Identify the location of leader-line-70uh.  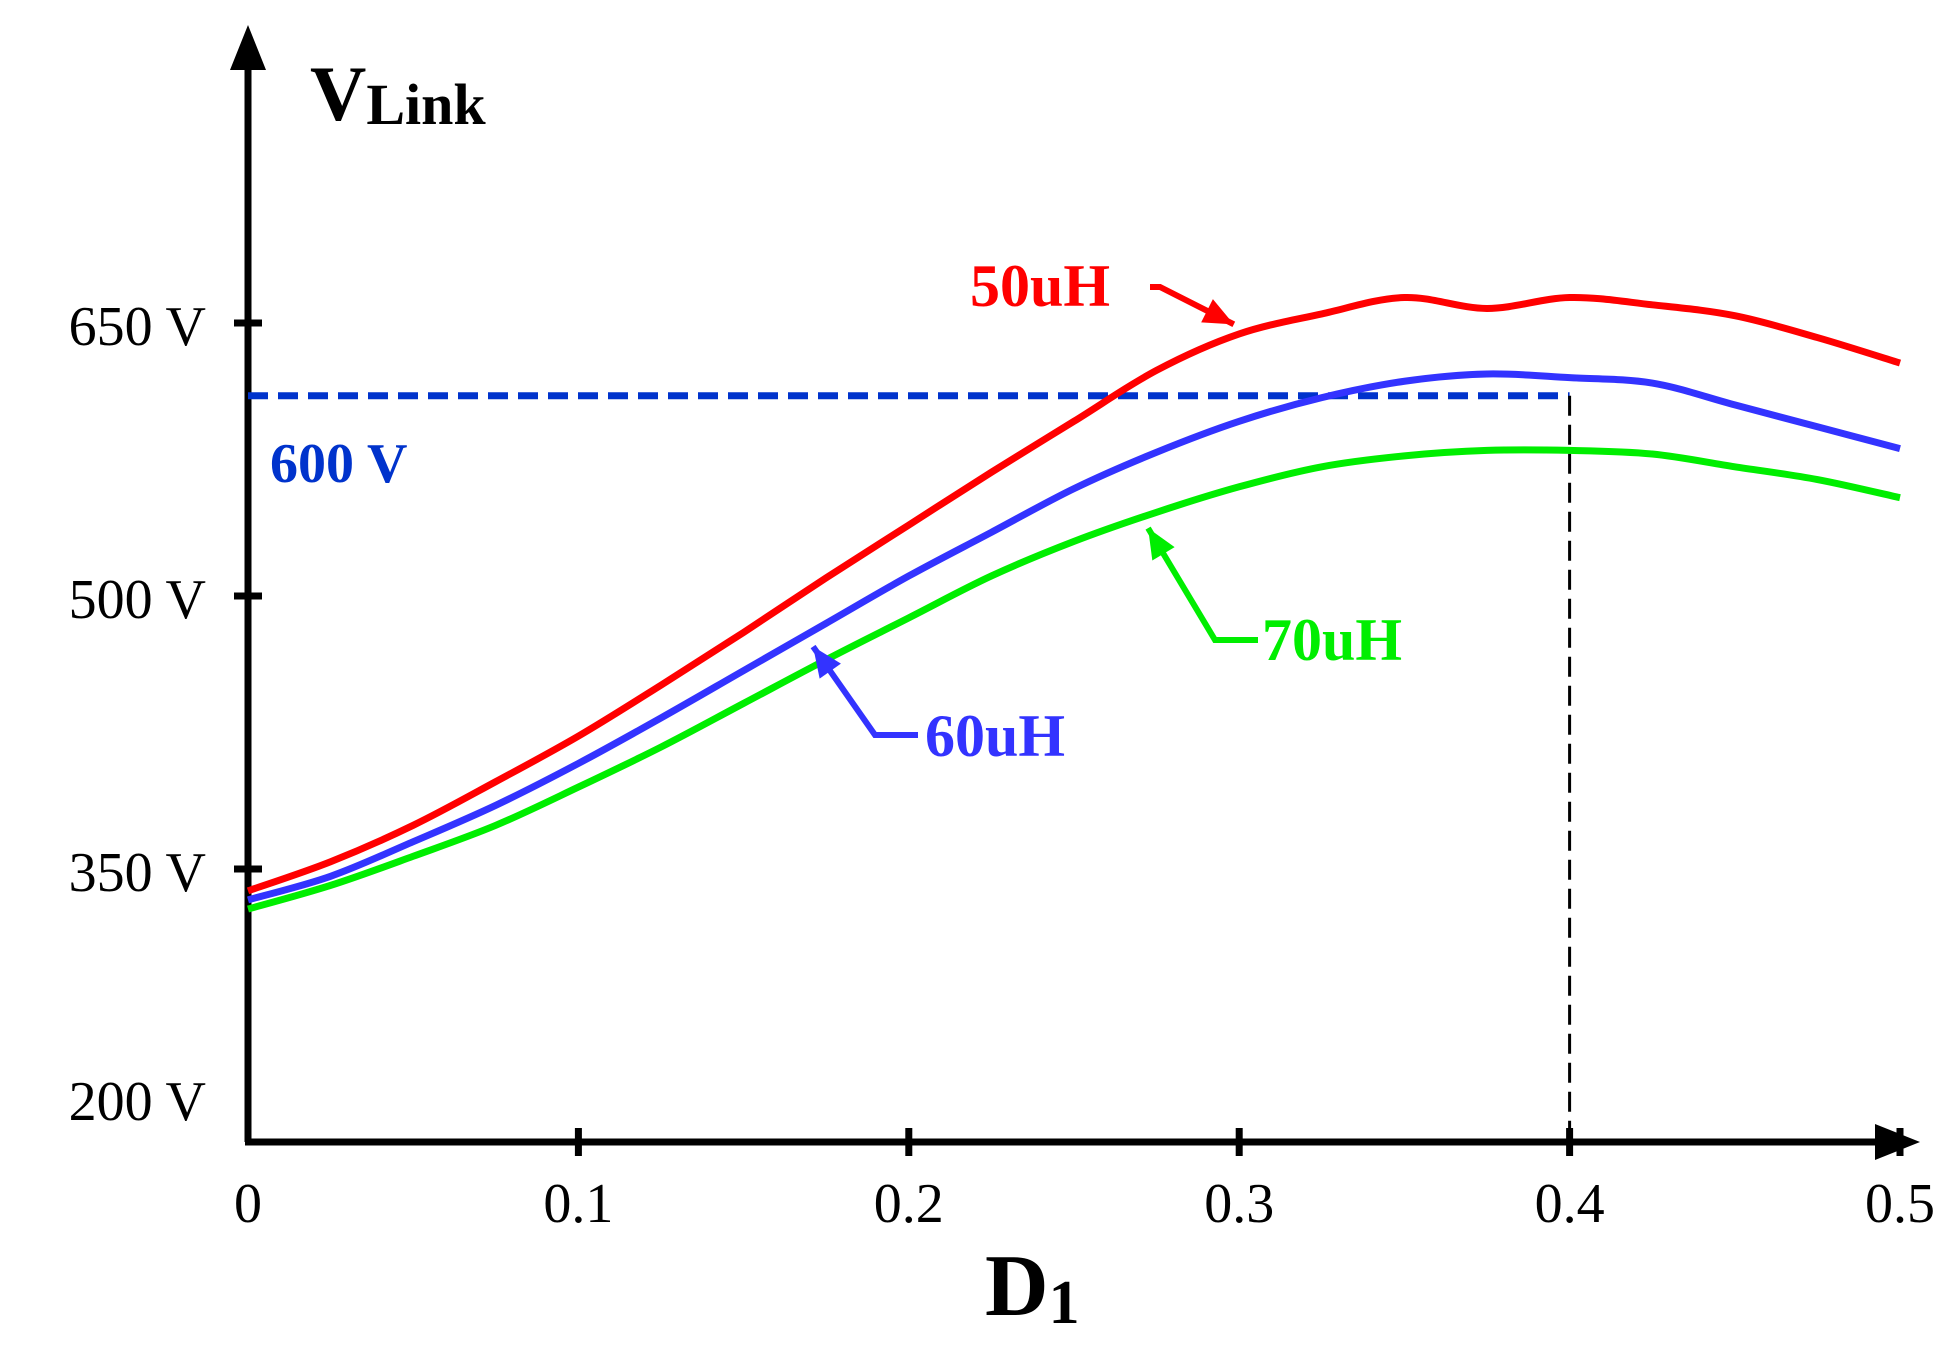
(1201, 584).